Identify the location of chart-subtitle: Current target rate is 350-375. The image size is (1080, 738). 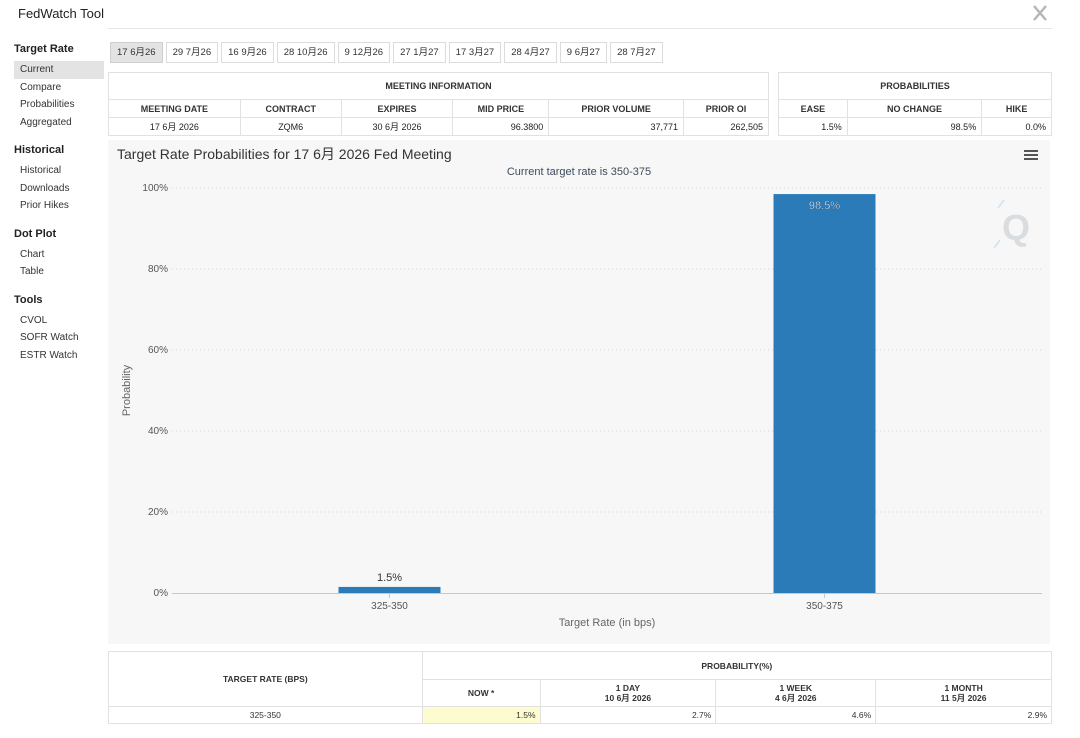
(579, 172).